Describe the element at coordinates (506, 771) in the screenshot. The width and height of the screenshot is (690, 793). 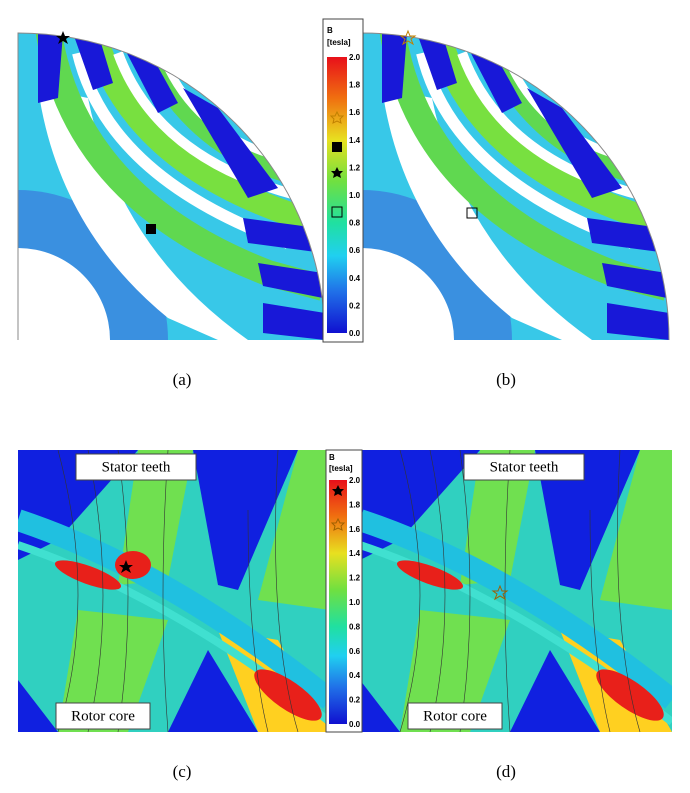
I see `caption: (d)` at that location.